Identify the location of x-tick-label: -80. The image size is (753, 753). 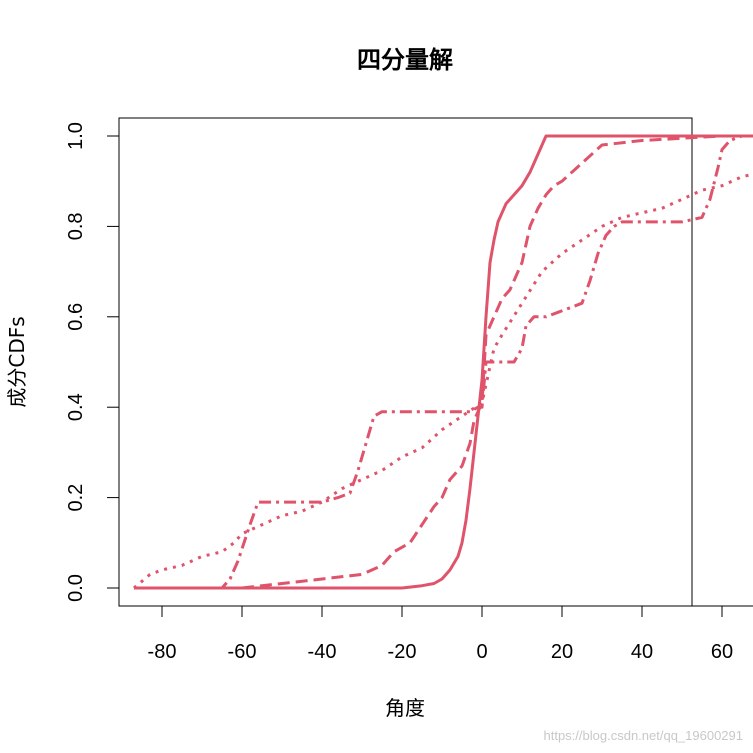
(162, 652).